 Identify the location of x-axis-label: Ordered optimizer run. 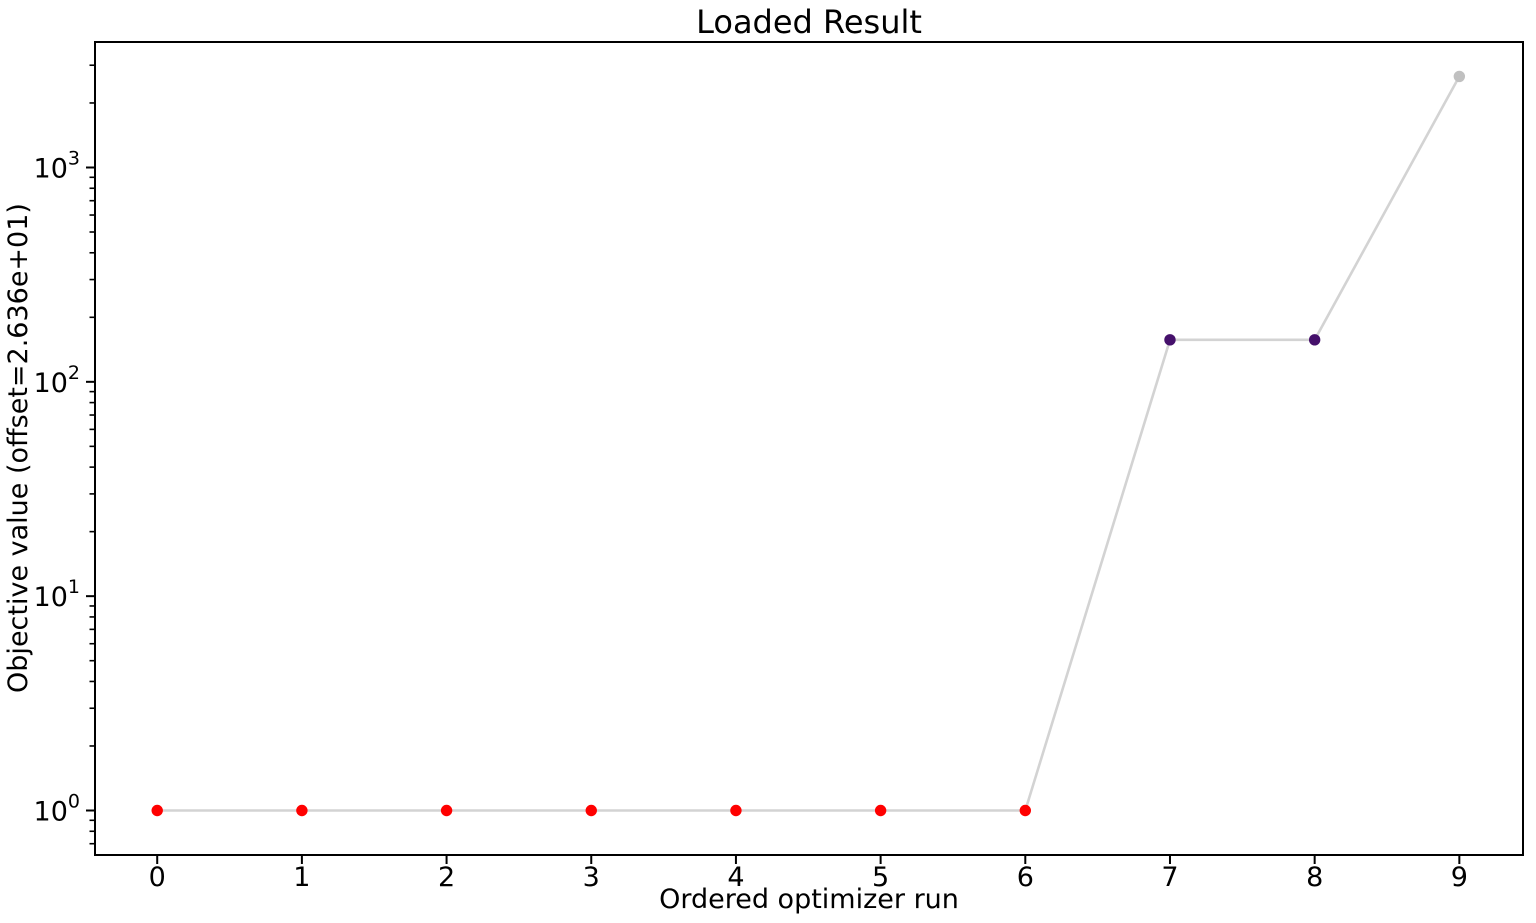
(809, 899).